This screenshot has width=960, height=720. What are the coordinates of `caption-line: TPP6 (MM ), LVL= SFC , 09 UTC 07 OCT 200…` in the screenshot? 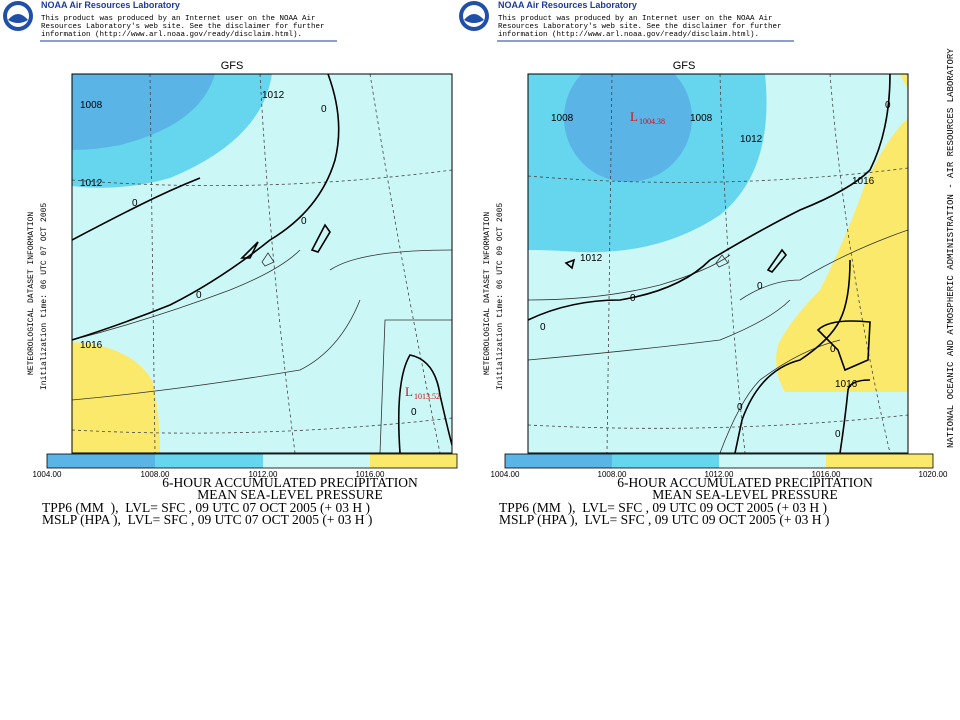 It's located at (206, 507).